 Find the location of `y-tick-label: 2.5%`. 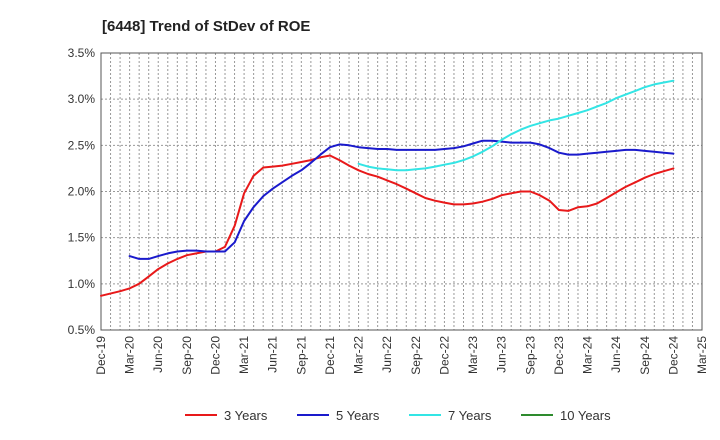

y-tick-label: 2.5% is located at coordinates (82, 145).